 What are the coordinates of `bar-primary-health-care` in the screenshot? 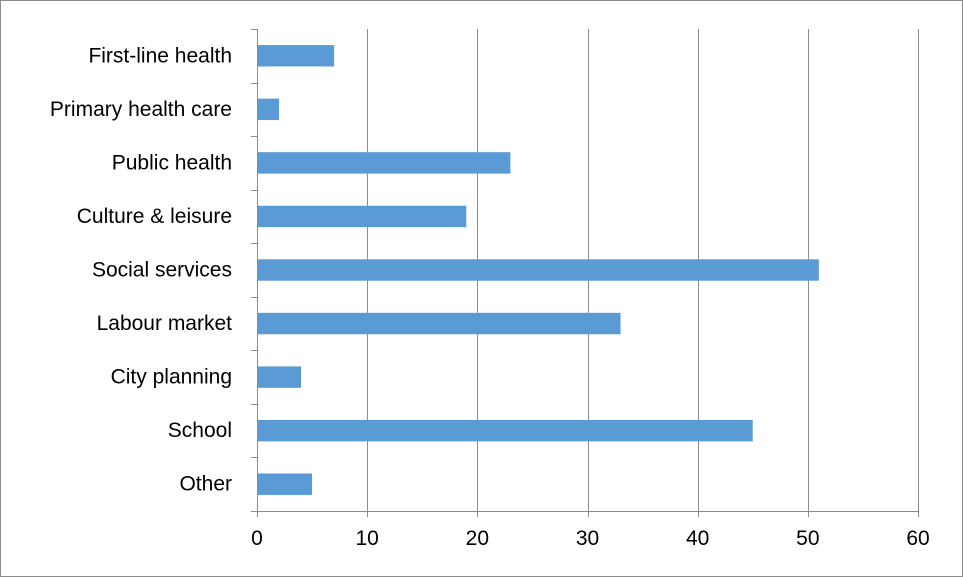 It's located at (268, 109).